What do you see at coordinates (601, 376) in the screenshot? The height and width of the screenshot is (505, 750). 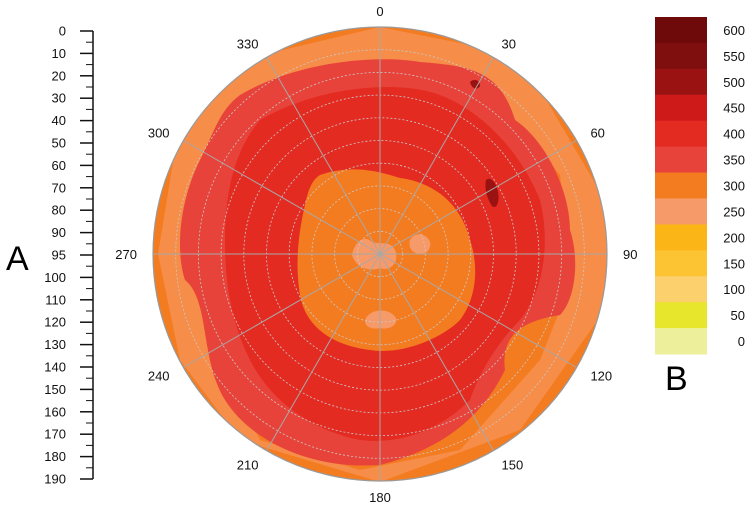 I see `angle-tick-label: 120` at bounding box center [601, 376].